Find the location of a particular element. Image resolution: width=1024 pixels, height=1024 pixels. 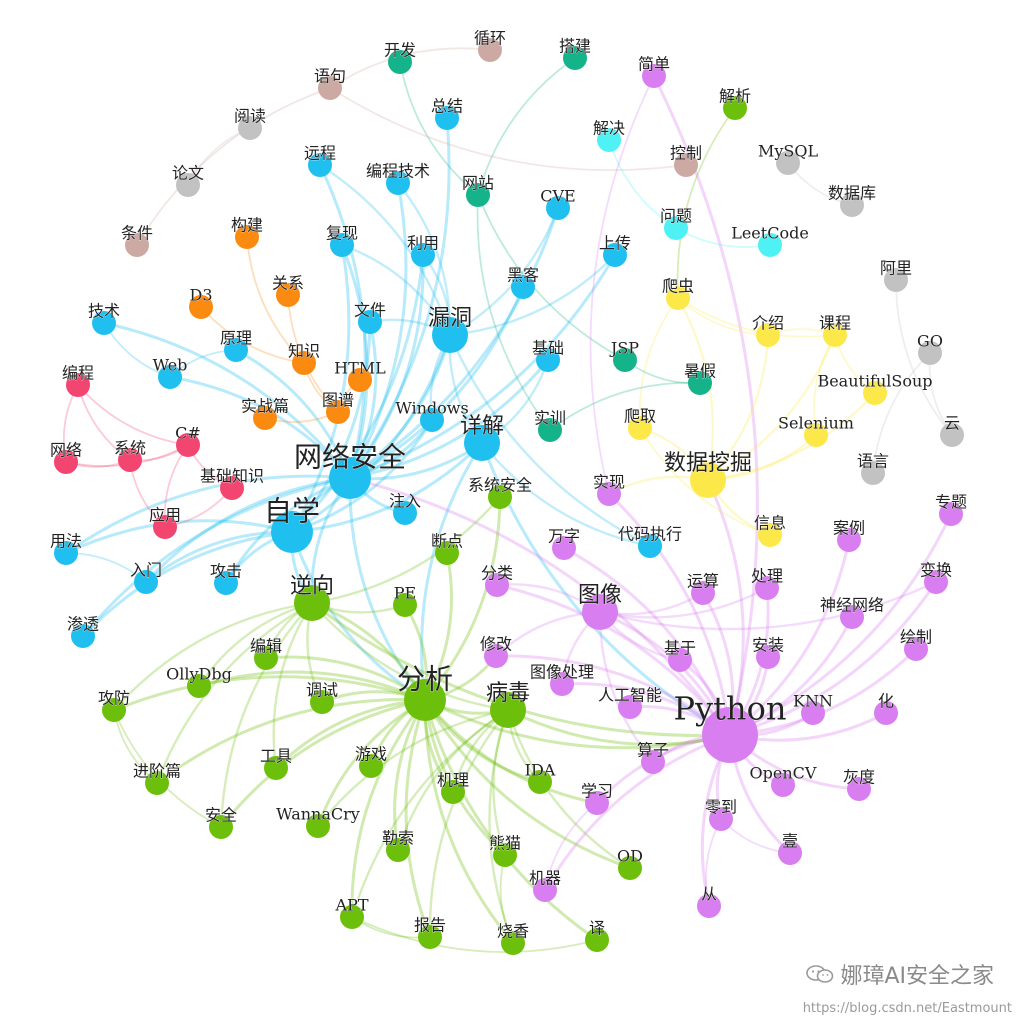

node-label: OllyDbg is located at coordinates (199, 673).